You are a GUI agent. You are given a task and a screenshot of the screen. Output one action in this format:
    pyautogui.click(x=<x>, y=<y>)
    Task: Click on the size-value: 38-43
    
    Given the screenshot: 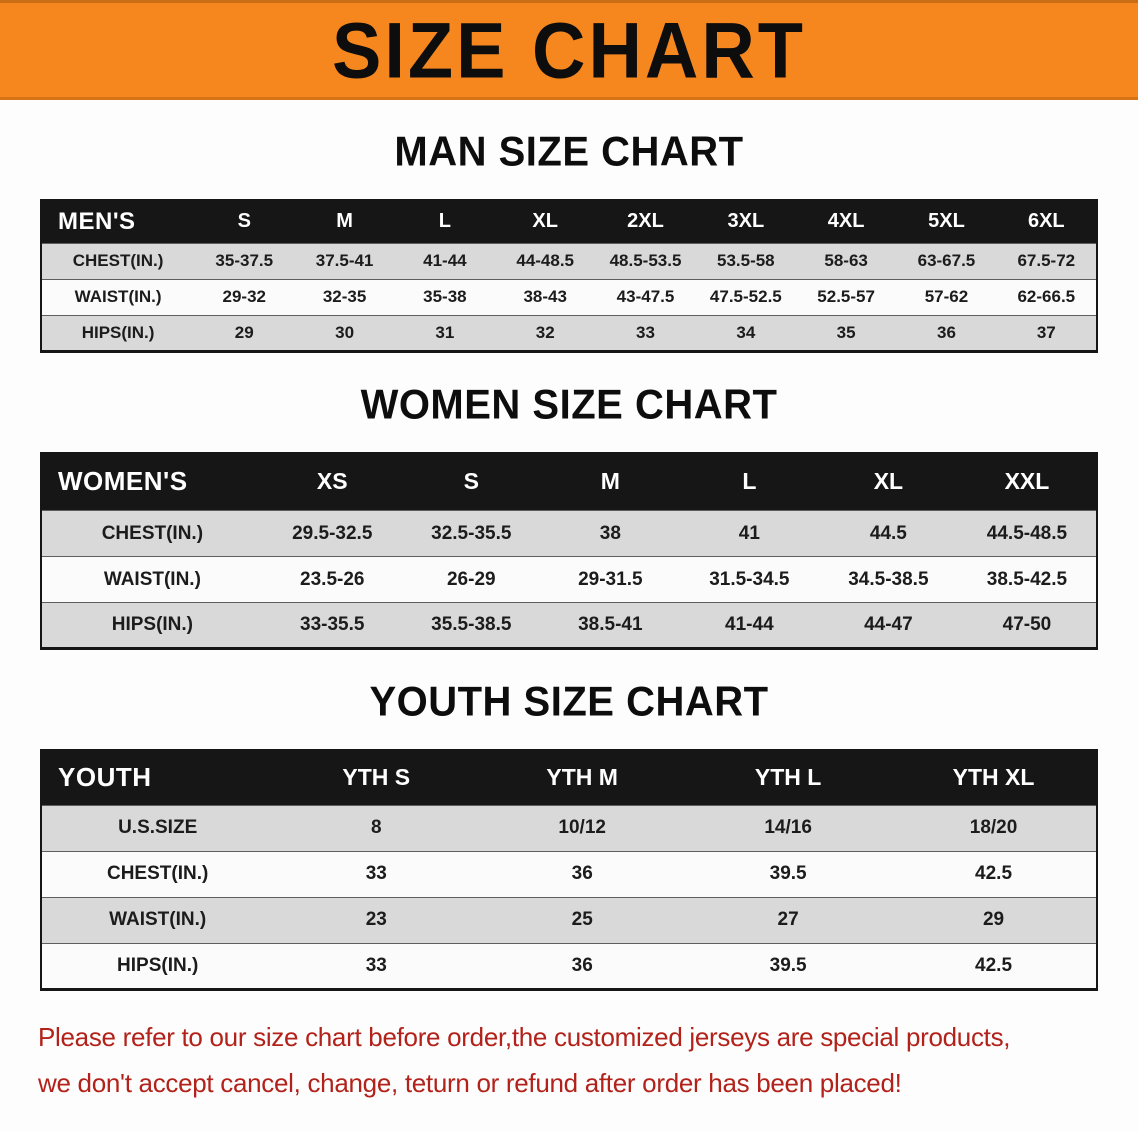 What is the action you would take?
    pyautogui.click(x=545, y=297)
    